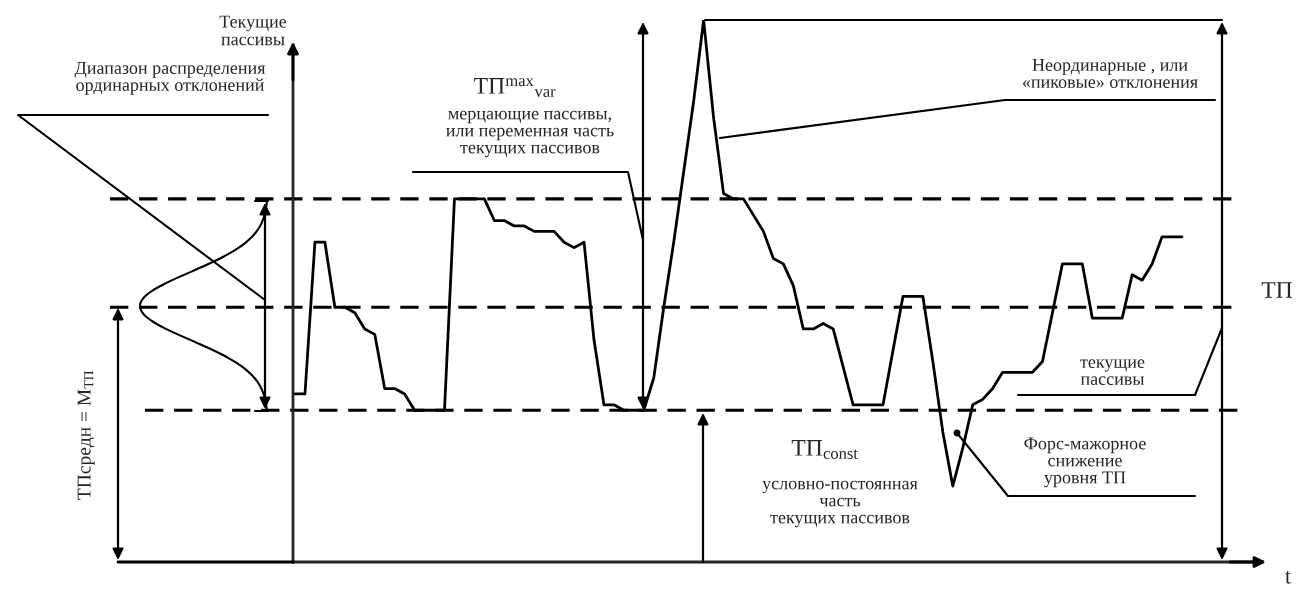 This screenshot has width=1309, height=589. Describe the element at coordinates (253, 30) in the screenshot. I see `y-axis-title: Текущие пассивы` at that location.